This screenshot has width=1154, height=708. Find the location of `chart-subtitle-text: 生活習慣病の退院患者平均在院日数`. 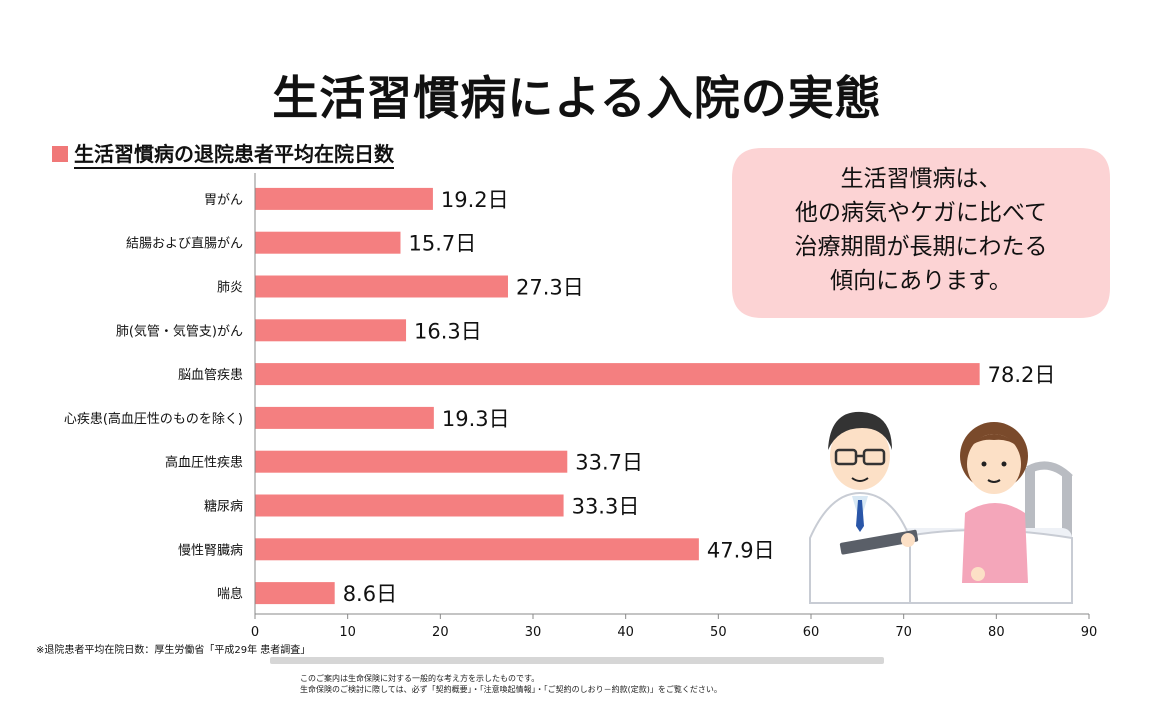

chart-subtitle-text: 生活習慣病の退院患者平均在院日数 is located at coordinates (234, 155).